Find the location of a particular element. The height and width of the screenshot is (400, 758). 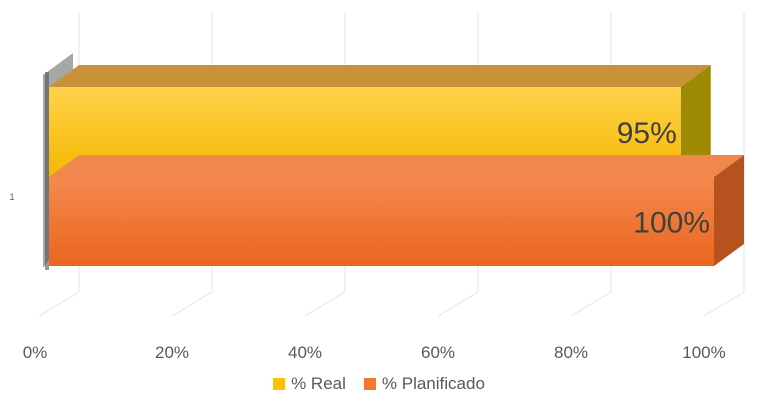

x-tick-label-2: 40% is located at coordinates (305, 352).